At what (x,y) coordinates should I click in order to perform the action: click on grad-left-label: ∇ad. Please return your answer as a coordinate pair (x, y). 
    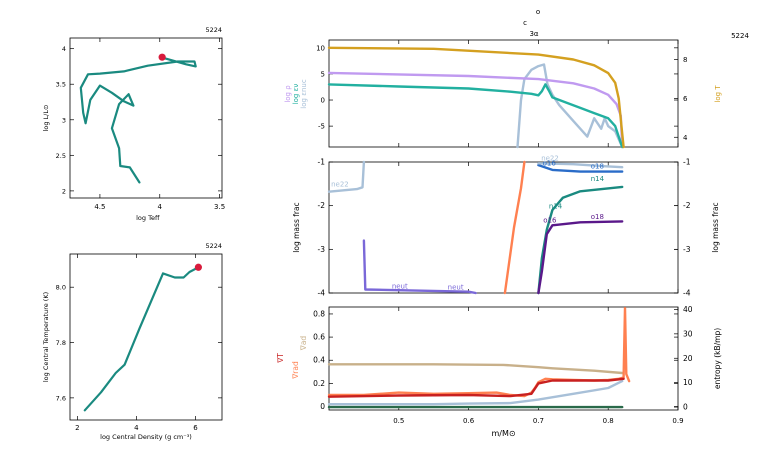
    Looking at the image, I should click on (303, 344).